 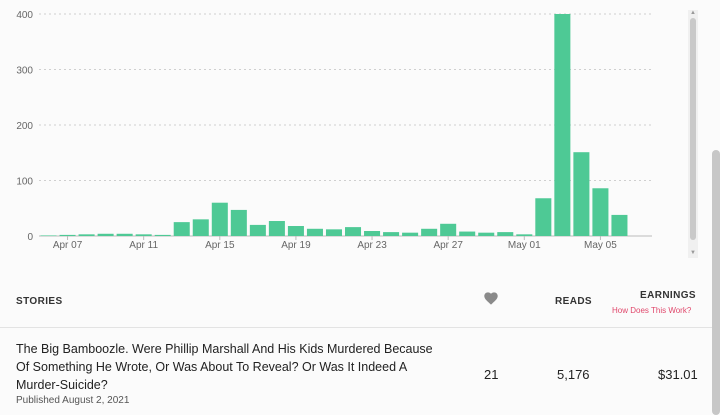 What do you see at coordinates (573, 374) in the screenshot?
I see `story-reads-count: 5,176` at bounding box center [573, 374].